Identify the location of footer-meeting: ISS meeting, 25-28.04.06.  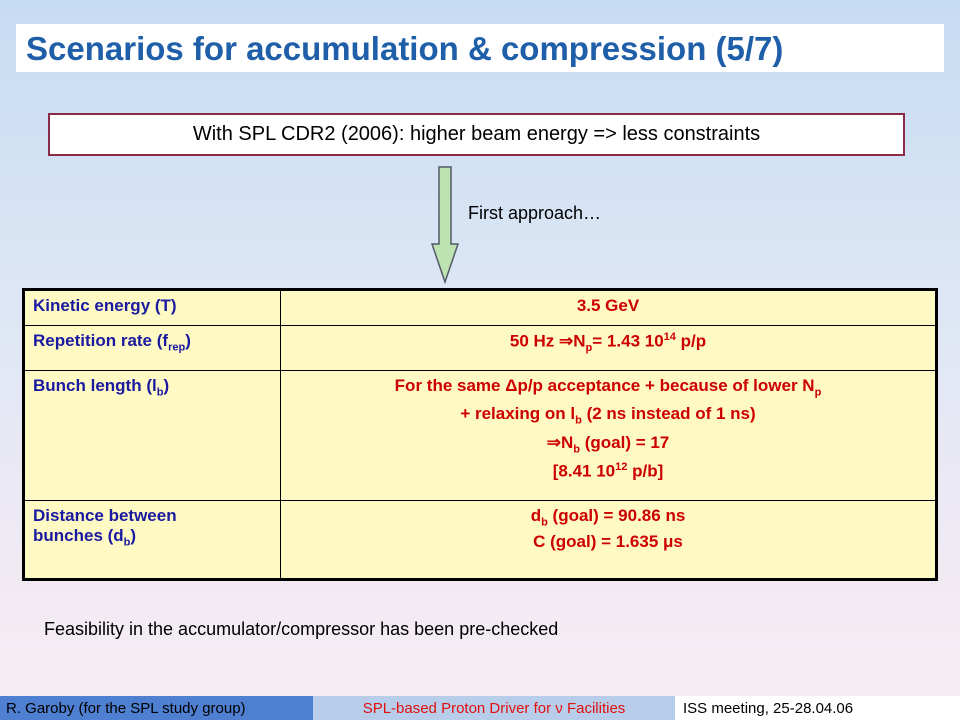
(817, 708).